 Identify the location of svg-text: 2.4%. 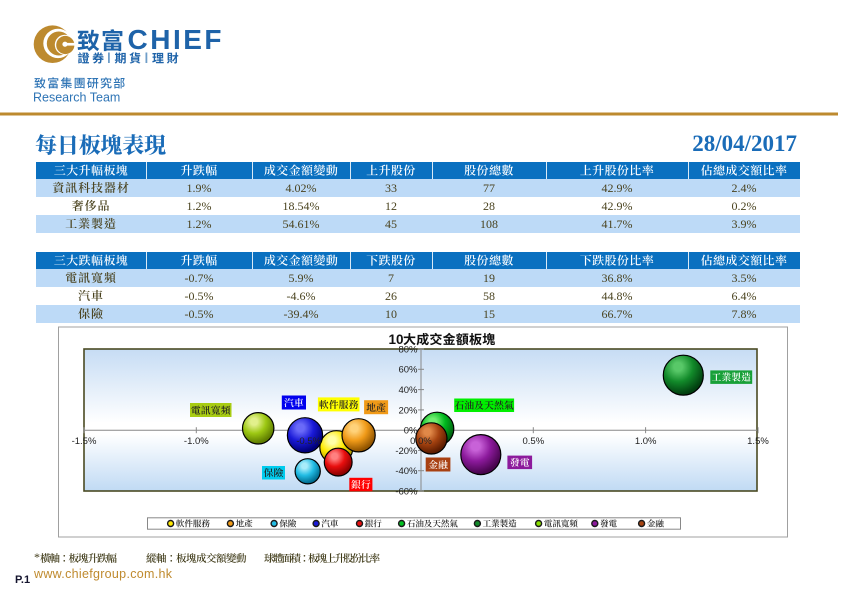
(744, 188).